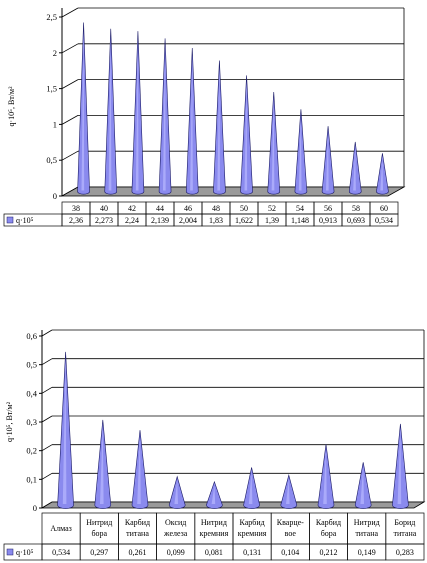  Describe the element at coordinates (356, 208) in the screenshot. I see `x-tick-label: 58` at that location.